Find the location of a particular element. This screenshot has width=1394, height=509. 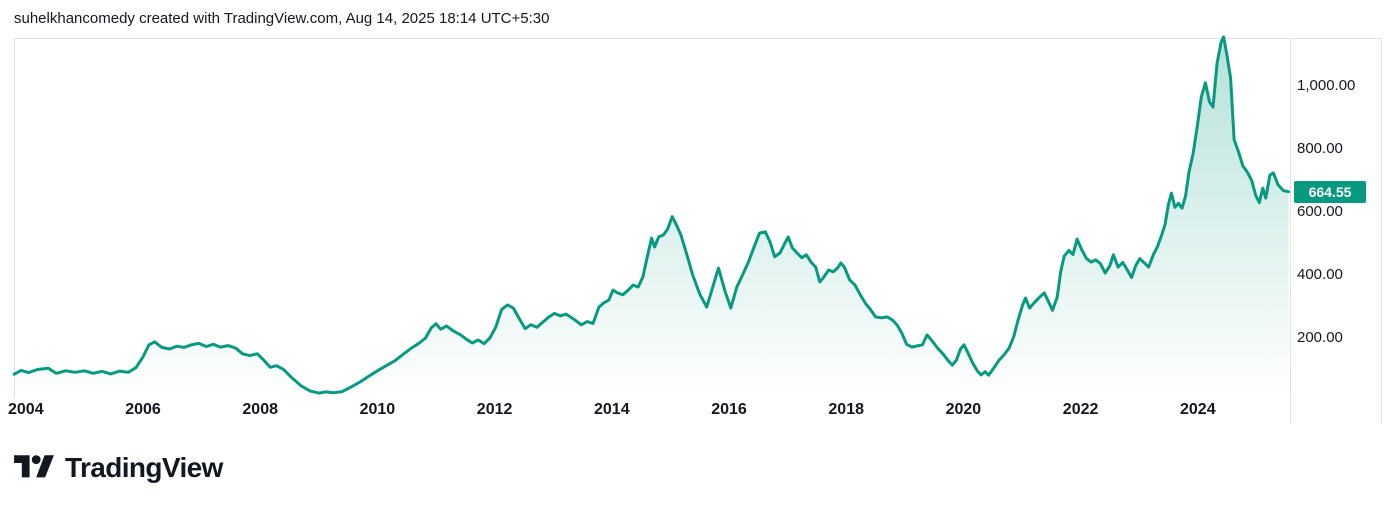

tradingview-logo-text: TradingView is located at coordinates (144, 467).